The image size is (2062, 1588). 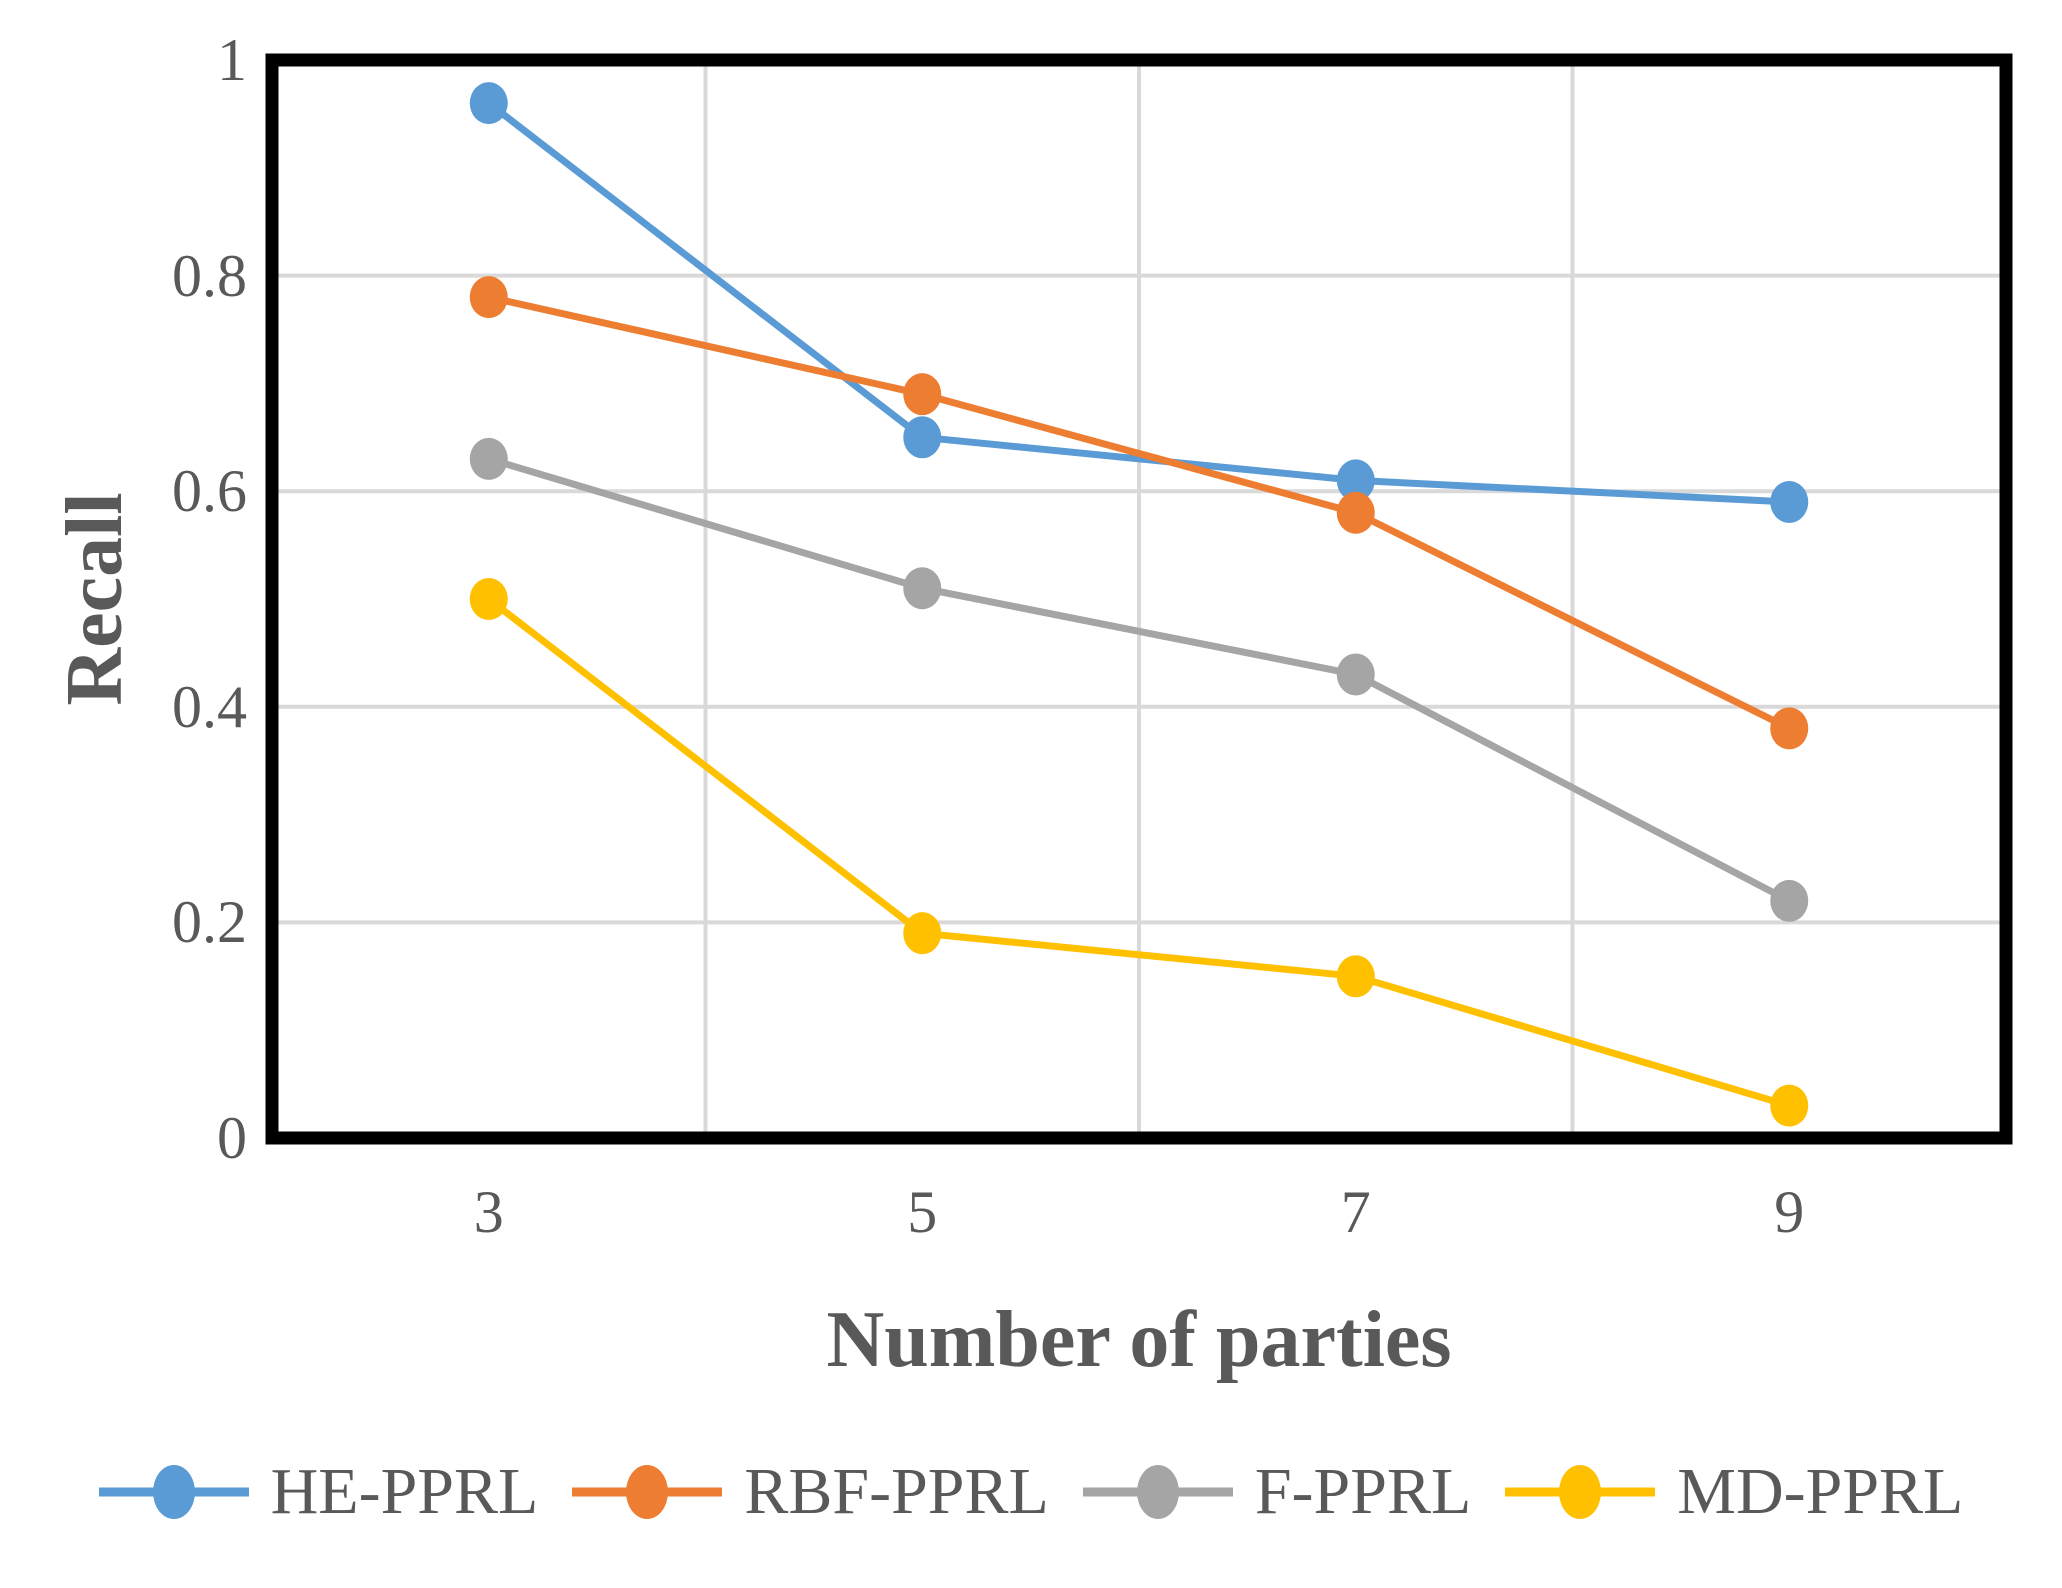 What do you see at coordinates (404, 1491) in the screenshot?
I see `legend-label: HE-PPRL` at bounding box center [404, 1491].